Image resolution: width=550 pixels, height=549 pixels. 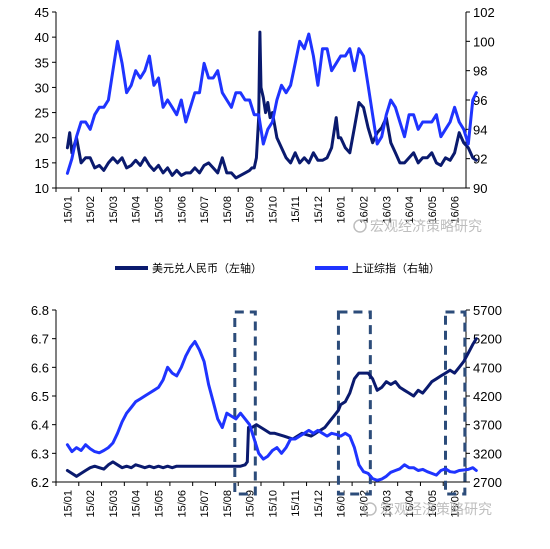 What do you see at coordinates (487, 310) in the screenshot?
I see `right-tick-label: 5700` at bounding box center [487, 310].